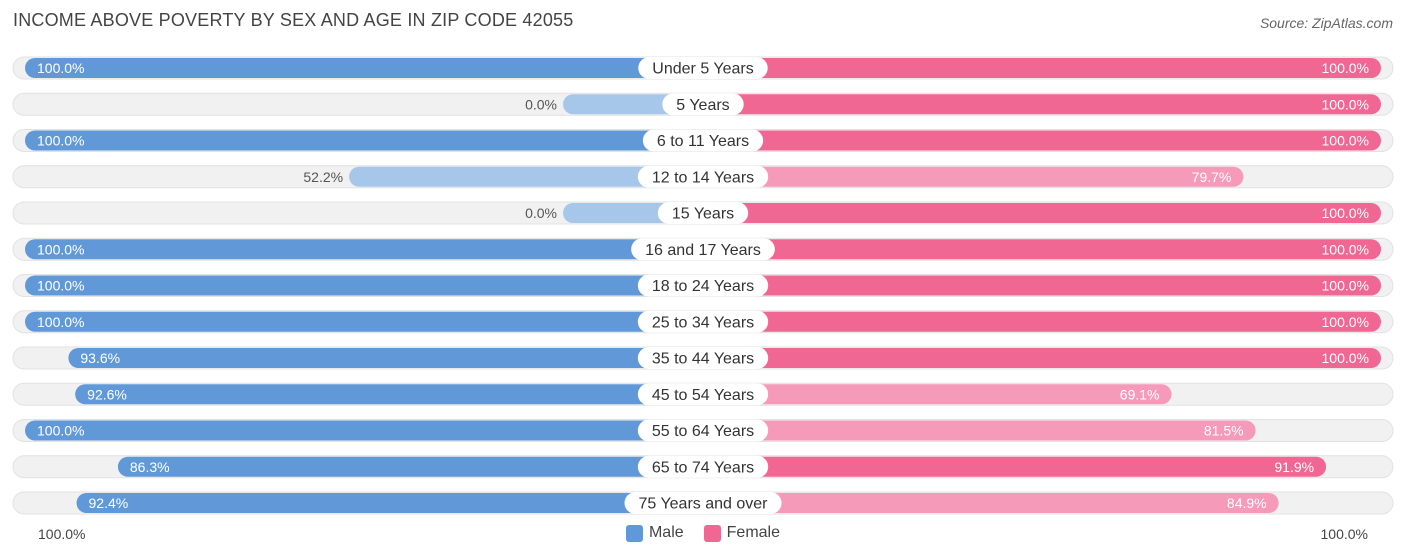  I want to click on legend-swatch-male, so click(634, 533).